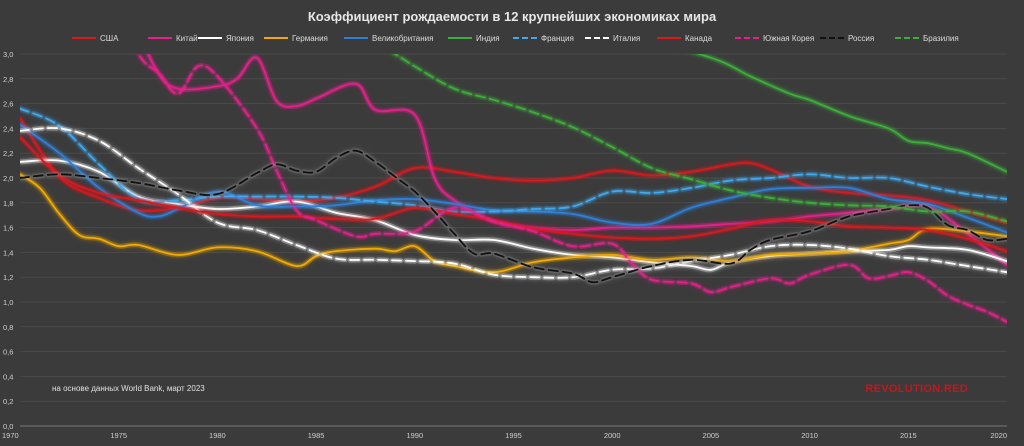 The height and width of the screenshot is (446, 1024). What do you see at coordinates (8, 277) in the screenshot?
I see `y-tick-label: 1,2` at bounding box center [8, 277].